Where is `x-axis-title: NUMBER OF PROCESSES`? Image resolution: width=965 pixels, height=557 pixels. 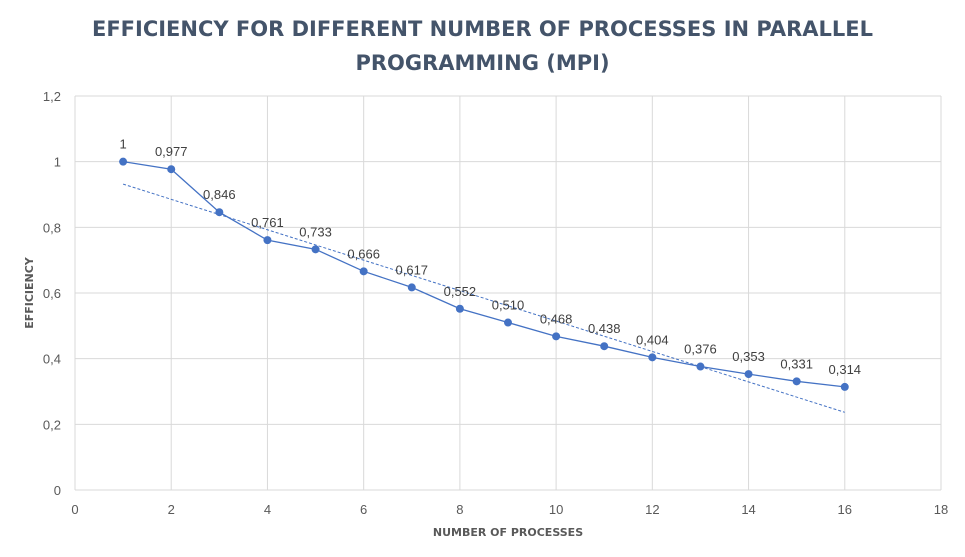
x-axis-title: NUMBER OF PROCESSES is located at coordinates (508, 532).